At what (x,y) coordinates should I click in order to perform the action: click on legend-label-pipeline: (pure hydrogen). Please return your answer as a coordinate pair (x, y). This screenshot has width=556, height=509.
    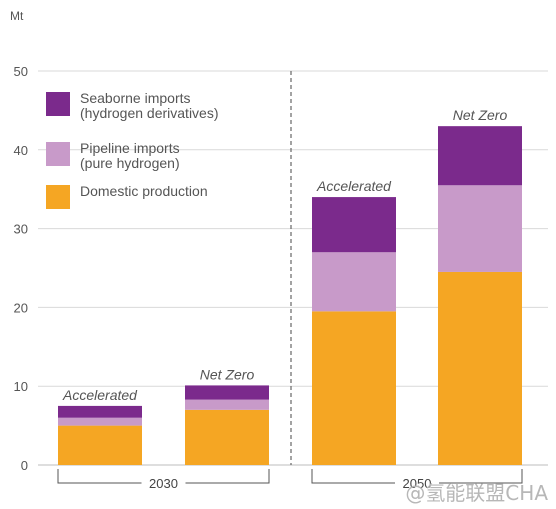
    Looking at the image, I should click on (130, 163).